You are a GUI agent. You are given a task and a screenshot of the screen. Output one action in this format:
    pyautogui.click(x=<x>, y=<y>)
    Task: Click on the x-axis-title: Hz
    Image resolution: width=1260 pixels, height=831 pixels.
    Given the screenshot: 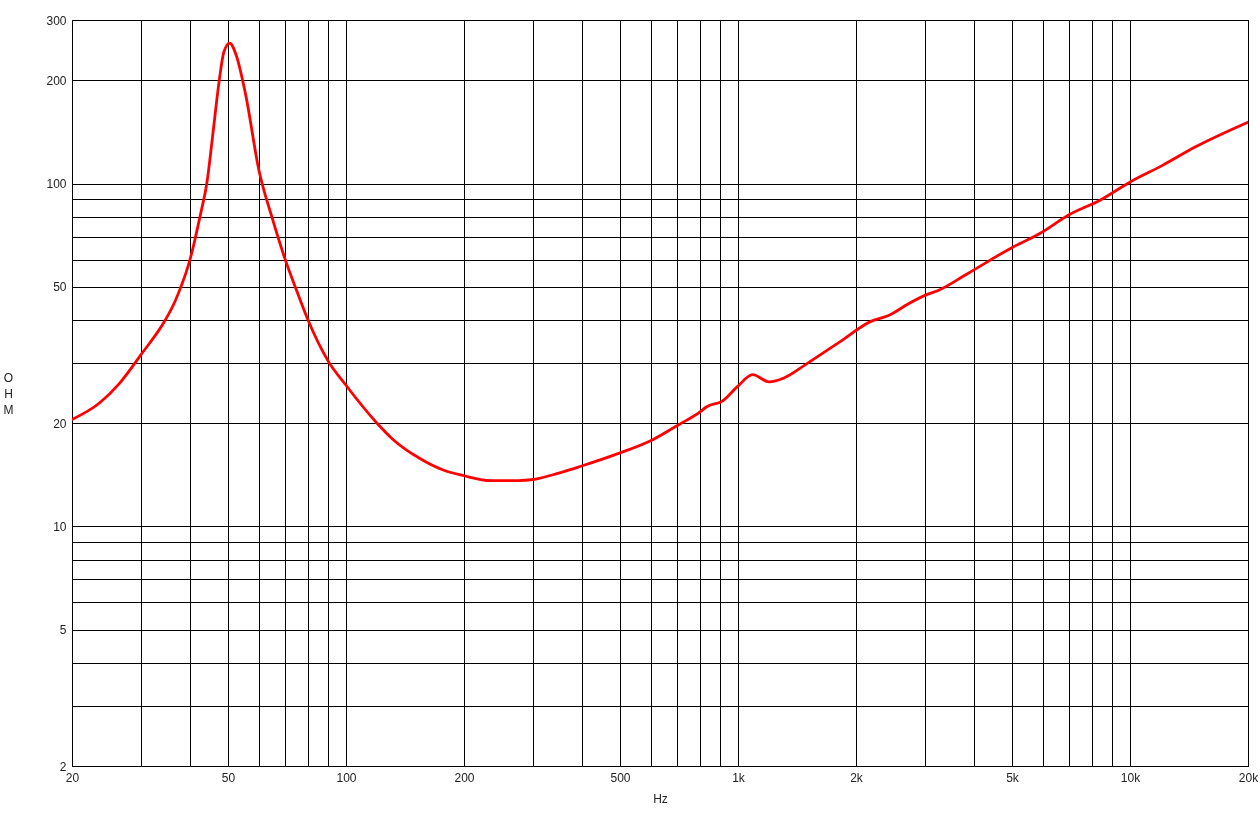 What is the action you would take?
    pyautogui.click(x=660, y=798)
    